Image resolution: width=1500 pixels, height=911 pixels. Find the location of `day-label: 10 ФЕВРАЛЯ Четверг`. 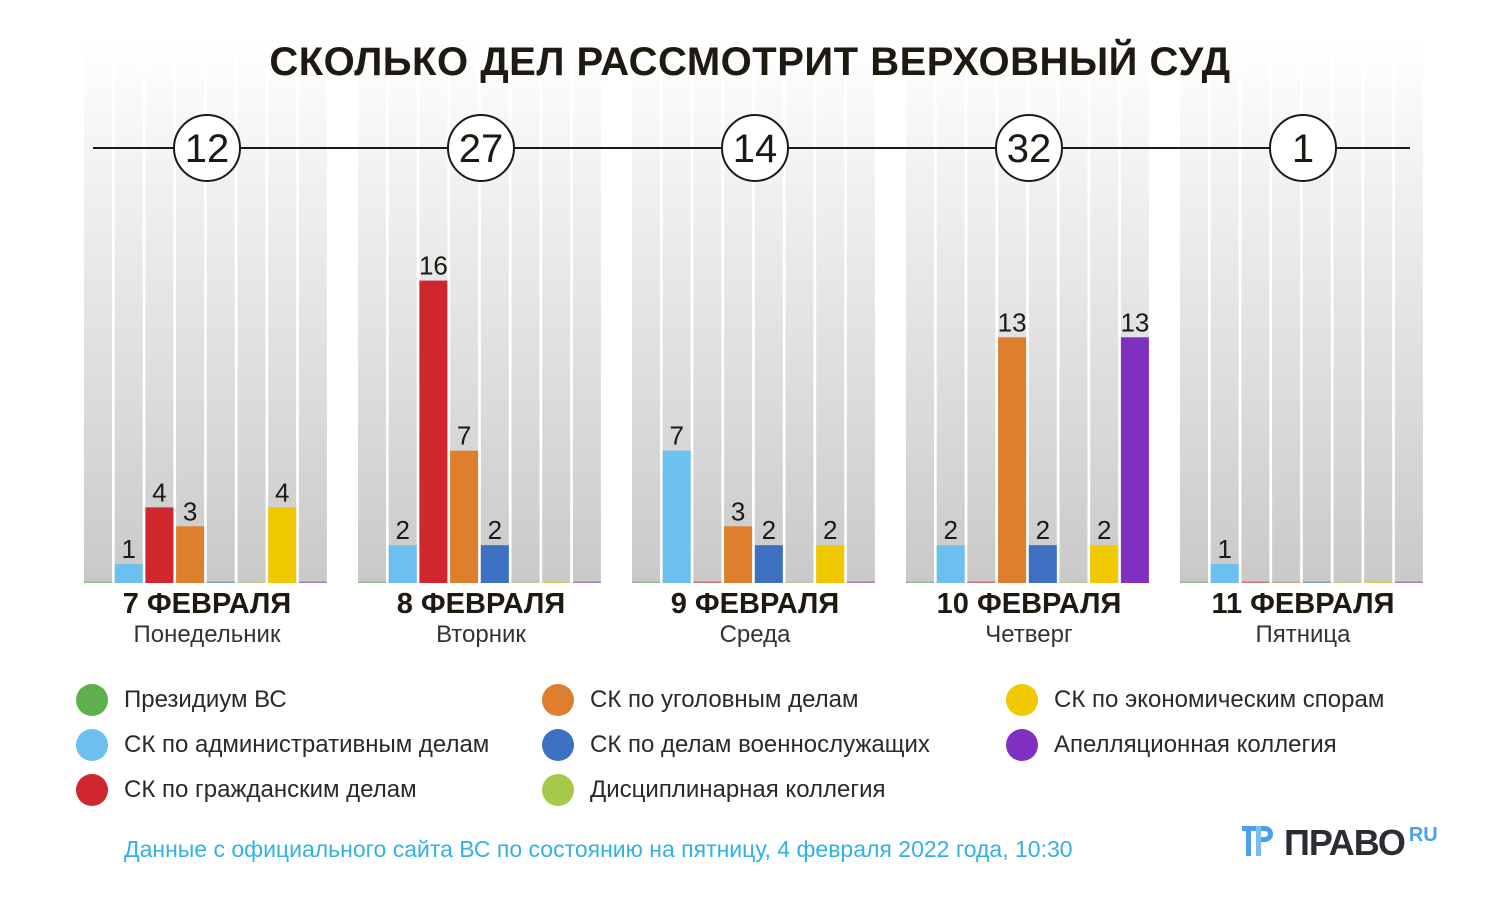

day-label: 10 ФЕВРАЛЯ Четверг is located at coordinates (1029, 618).